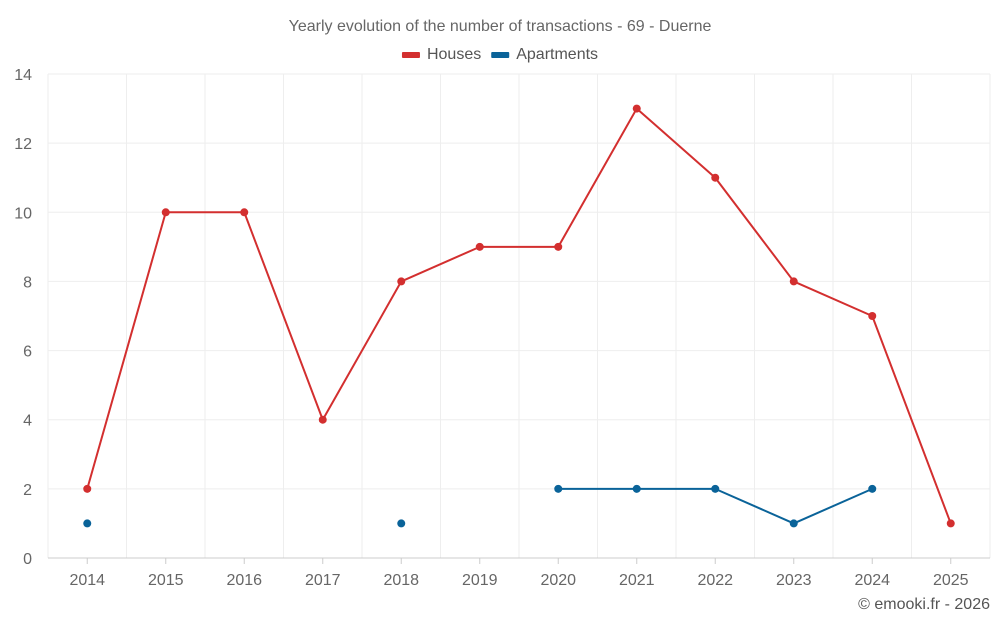  Describe the element at coordinates (480, 506) in the screenshot. I see `series-apartments` at that location.